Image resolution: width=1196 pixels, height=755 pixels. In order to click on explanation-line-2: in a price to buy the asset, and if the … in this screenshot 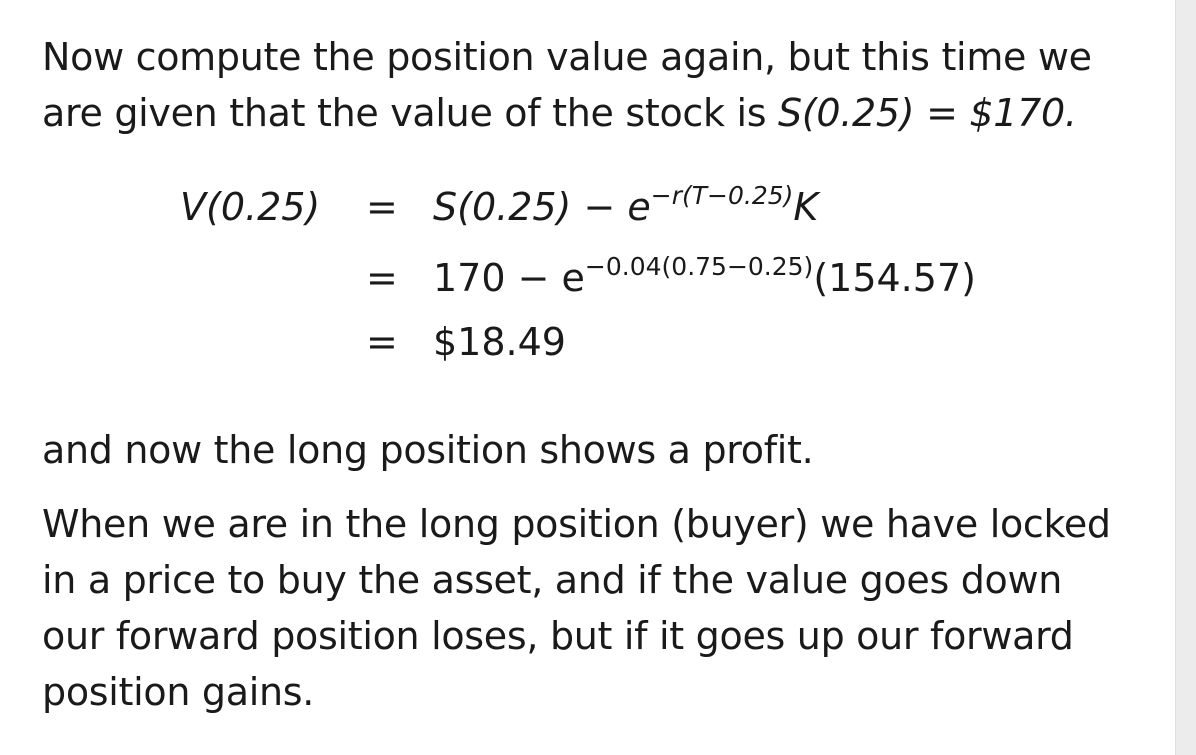, I will do `click(552, 580)`.